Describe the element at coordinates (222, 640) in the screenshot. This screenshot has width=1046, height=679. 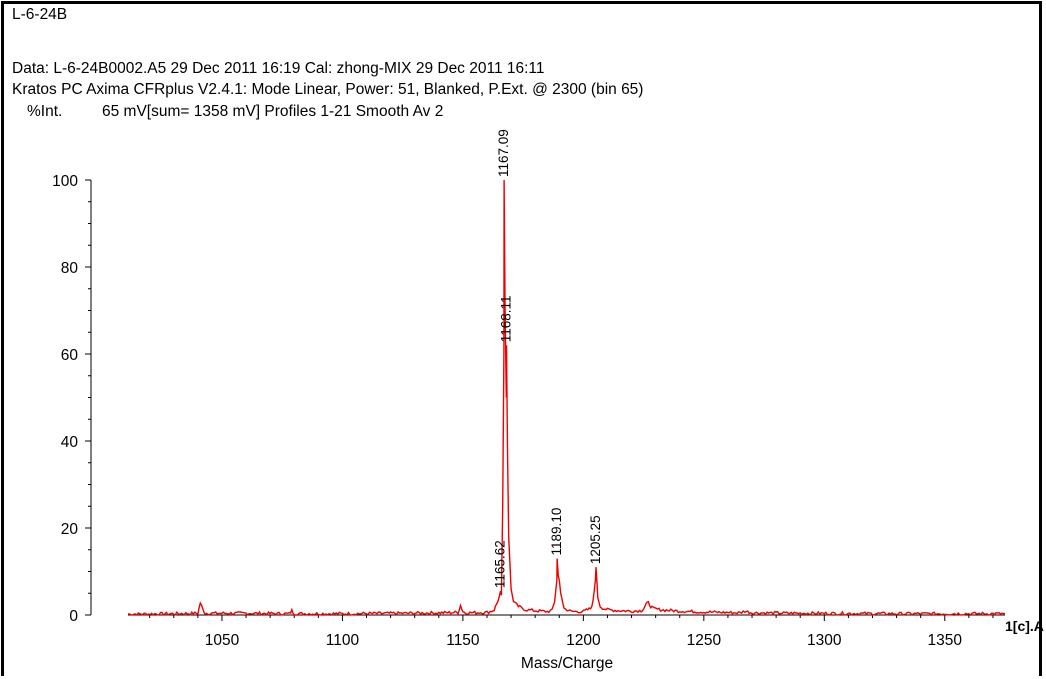
I see `x-tick-label: 1050` at that location.